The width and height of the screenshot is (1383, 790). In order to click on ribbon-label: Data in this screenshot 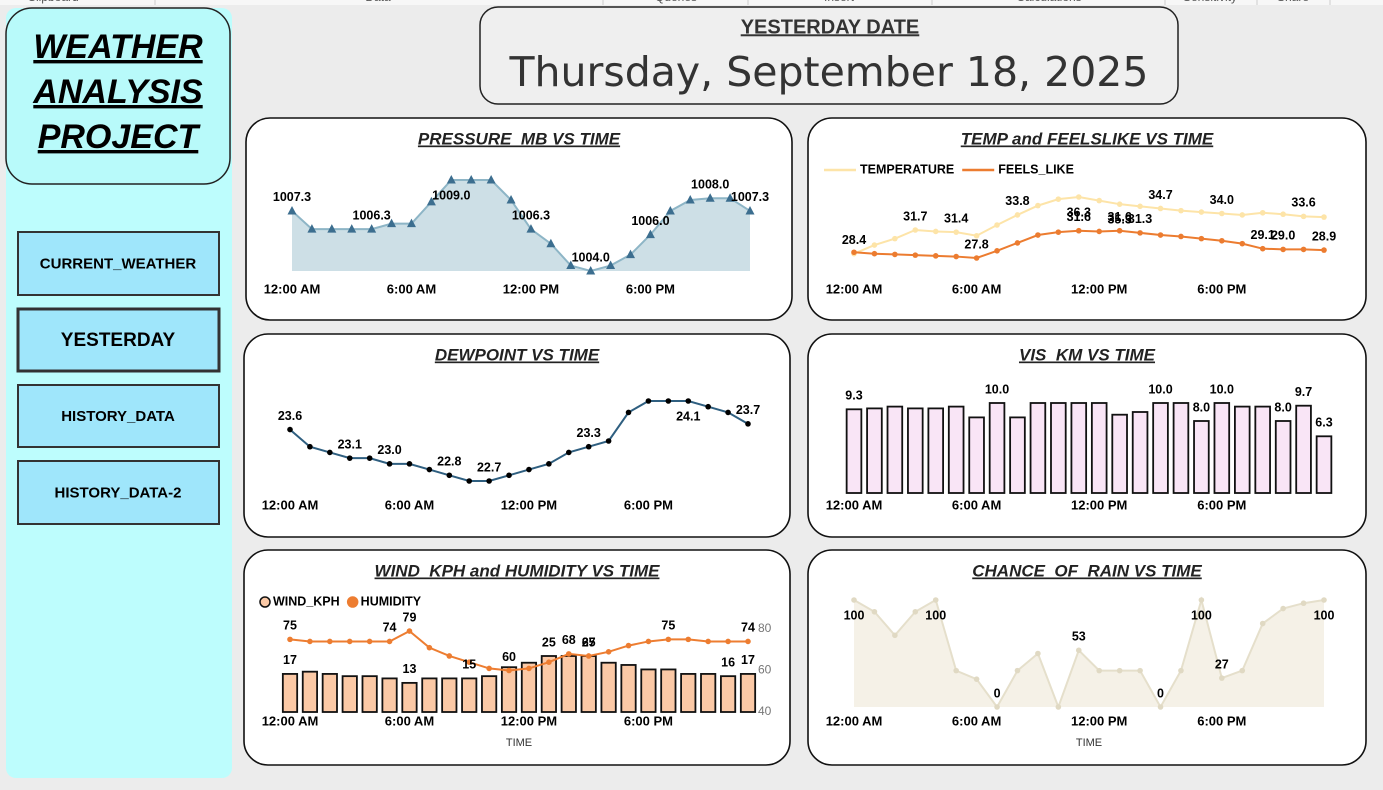, I will do `click(378, 2)`.